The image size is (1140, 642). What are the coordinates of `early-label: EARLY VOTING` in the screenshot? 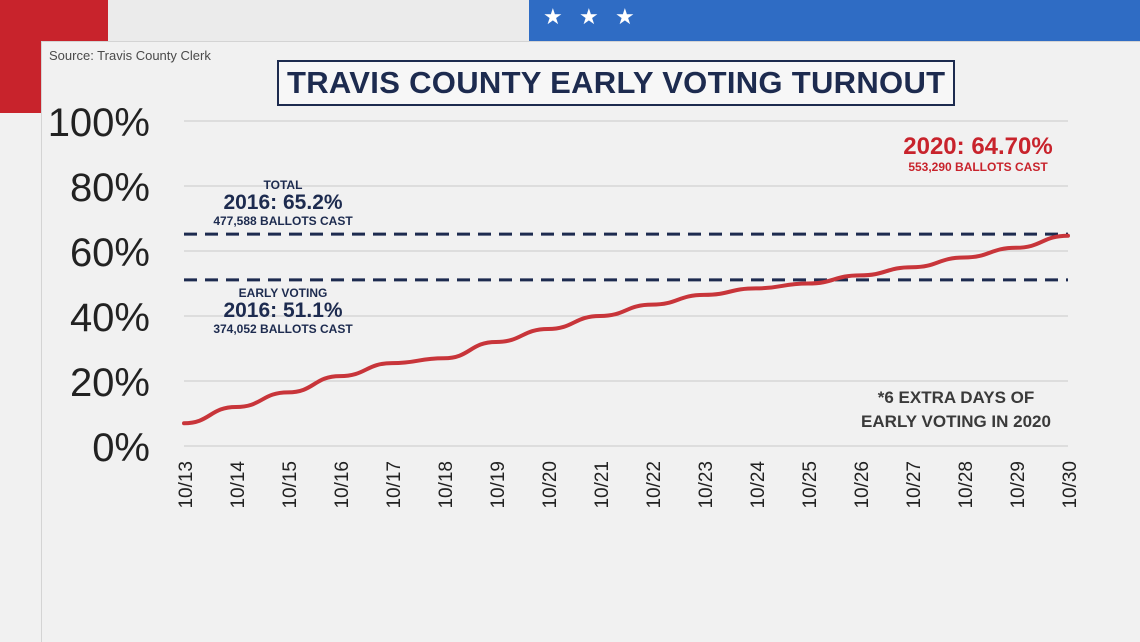 It's located at (283, 293).